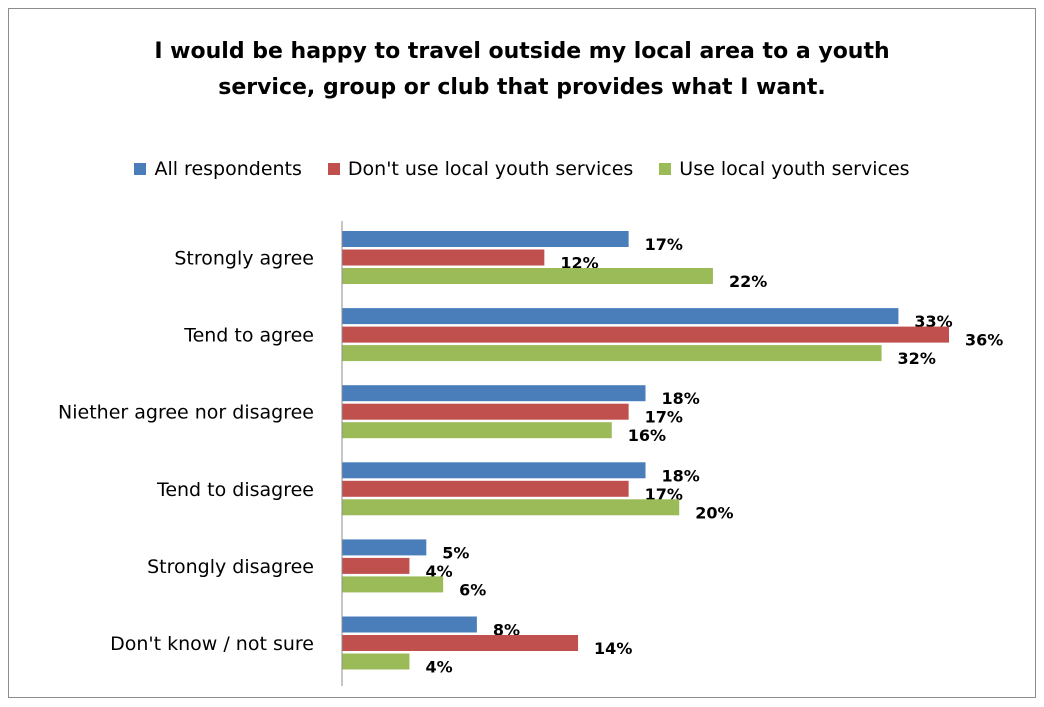 The width and height of the screenshot is (1044, 707). I want to click on bar-strongly-agree-use-local-youth-services, so click(527, 276).